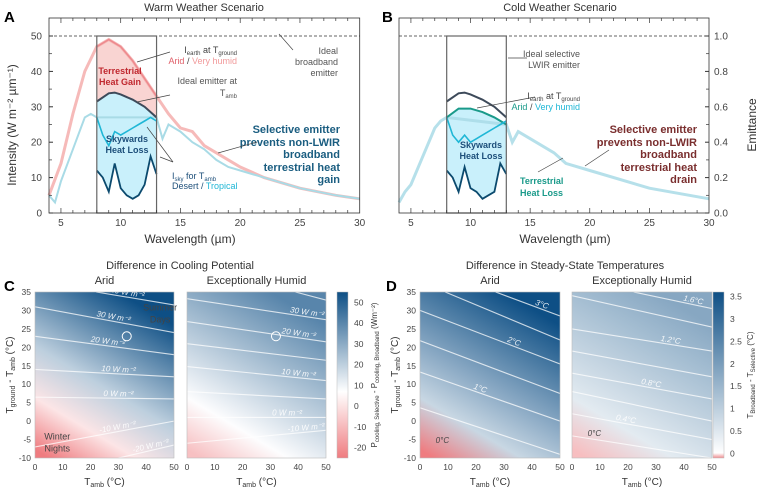 This screenshot has height=491, width=765. I want to click on y-tick-label: -10, so click(410, 458).